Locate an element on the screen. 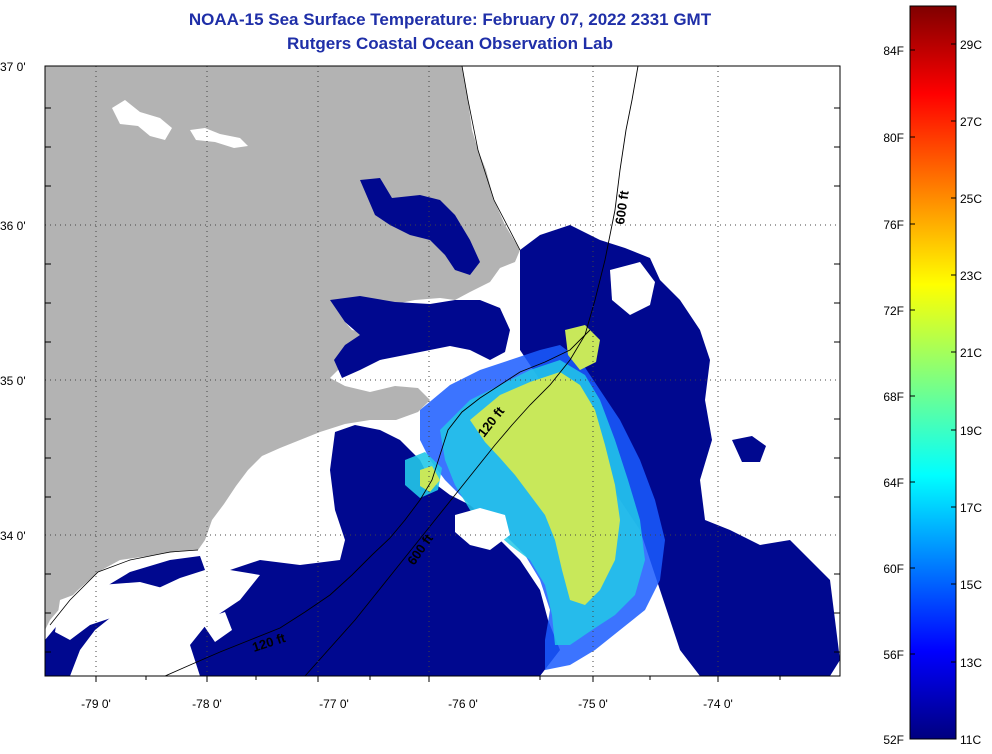 Image resolution: width=992 pixels, height=754 pixels. cold-water-sounds is located at coordinates (420, 226).